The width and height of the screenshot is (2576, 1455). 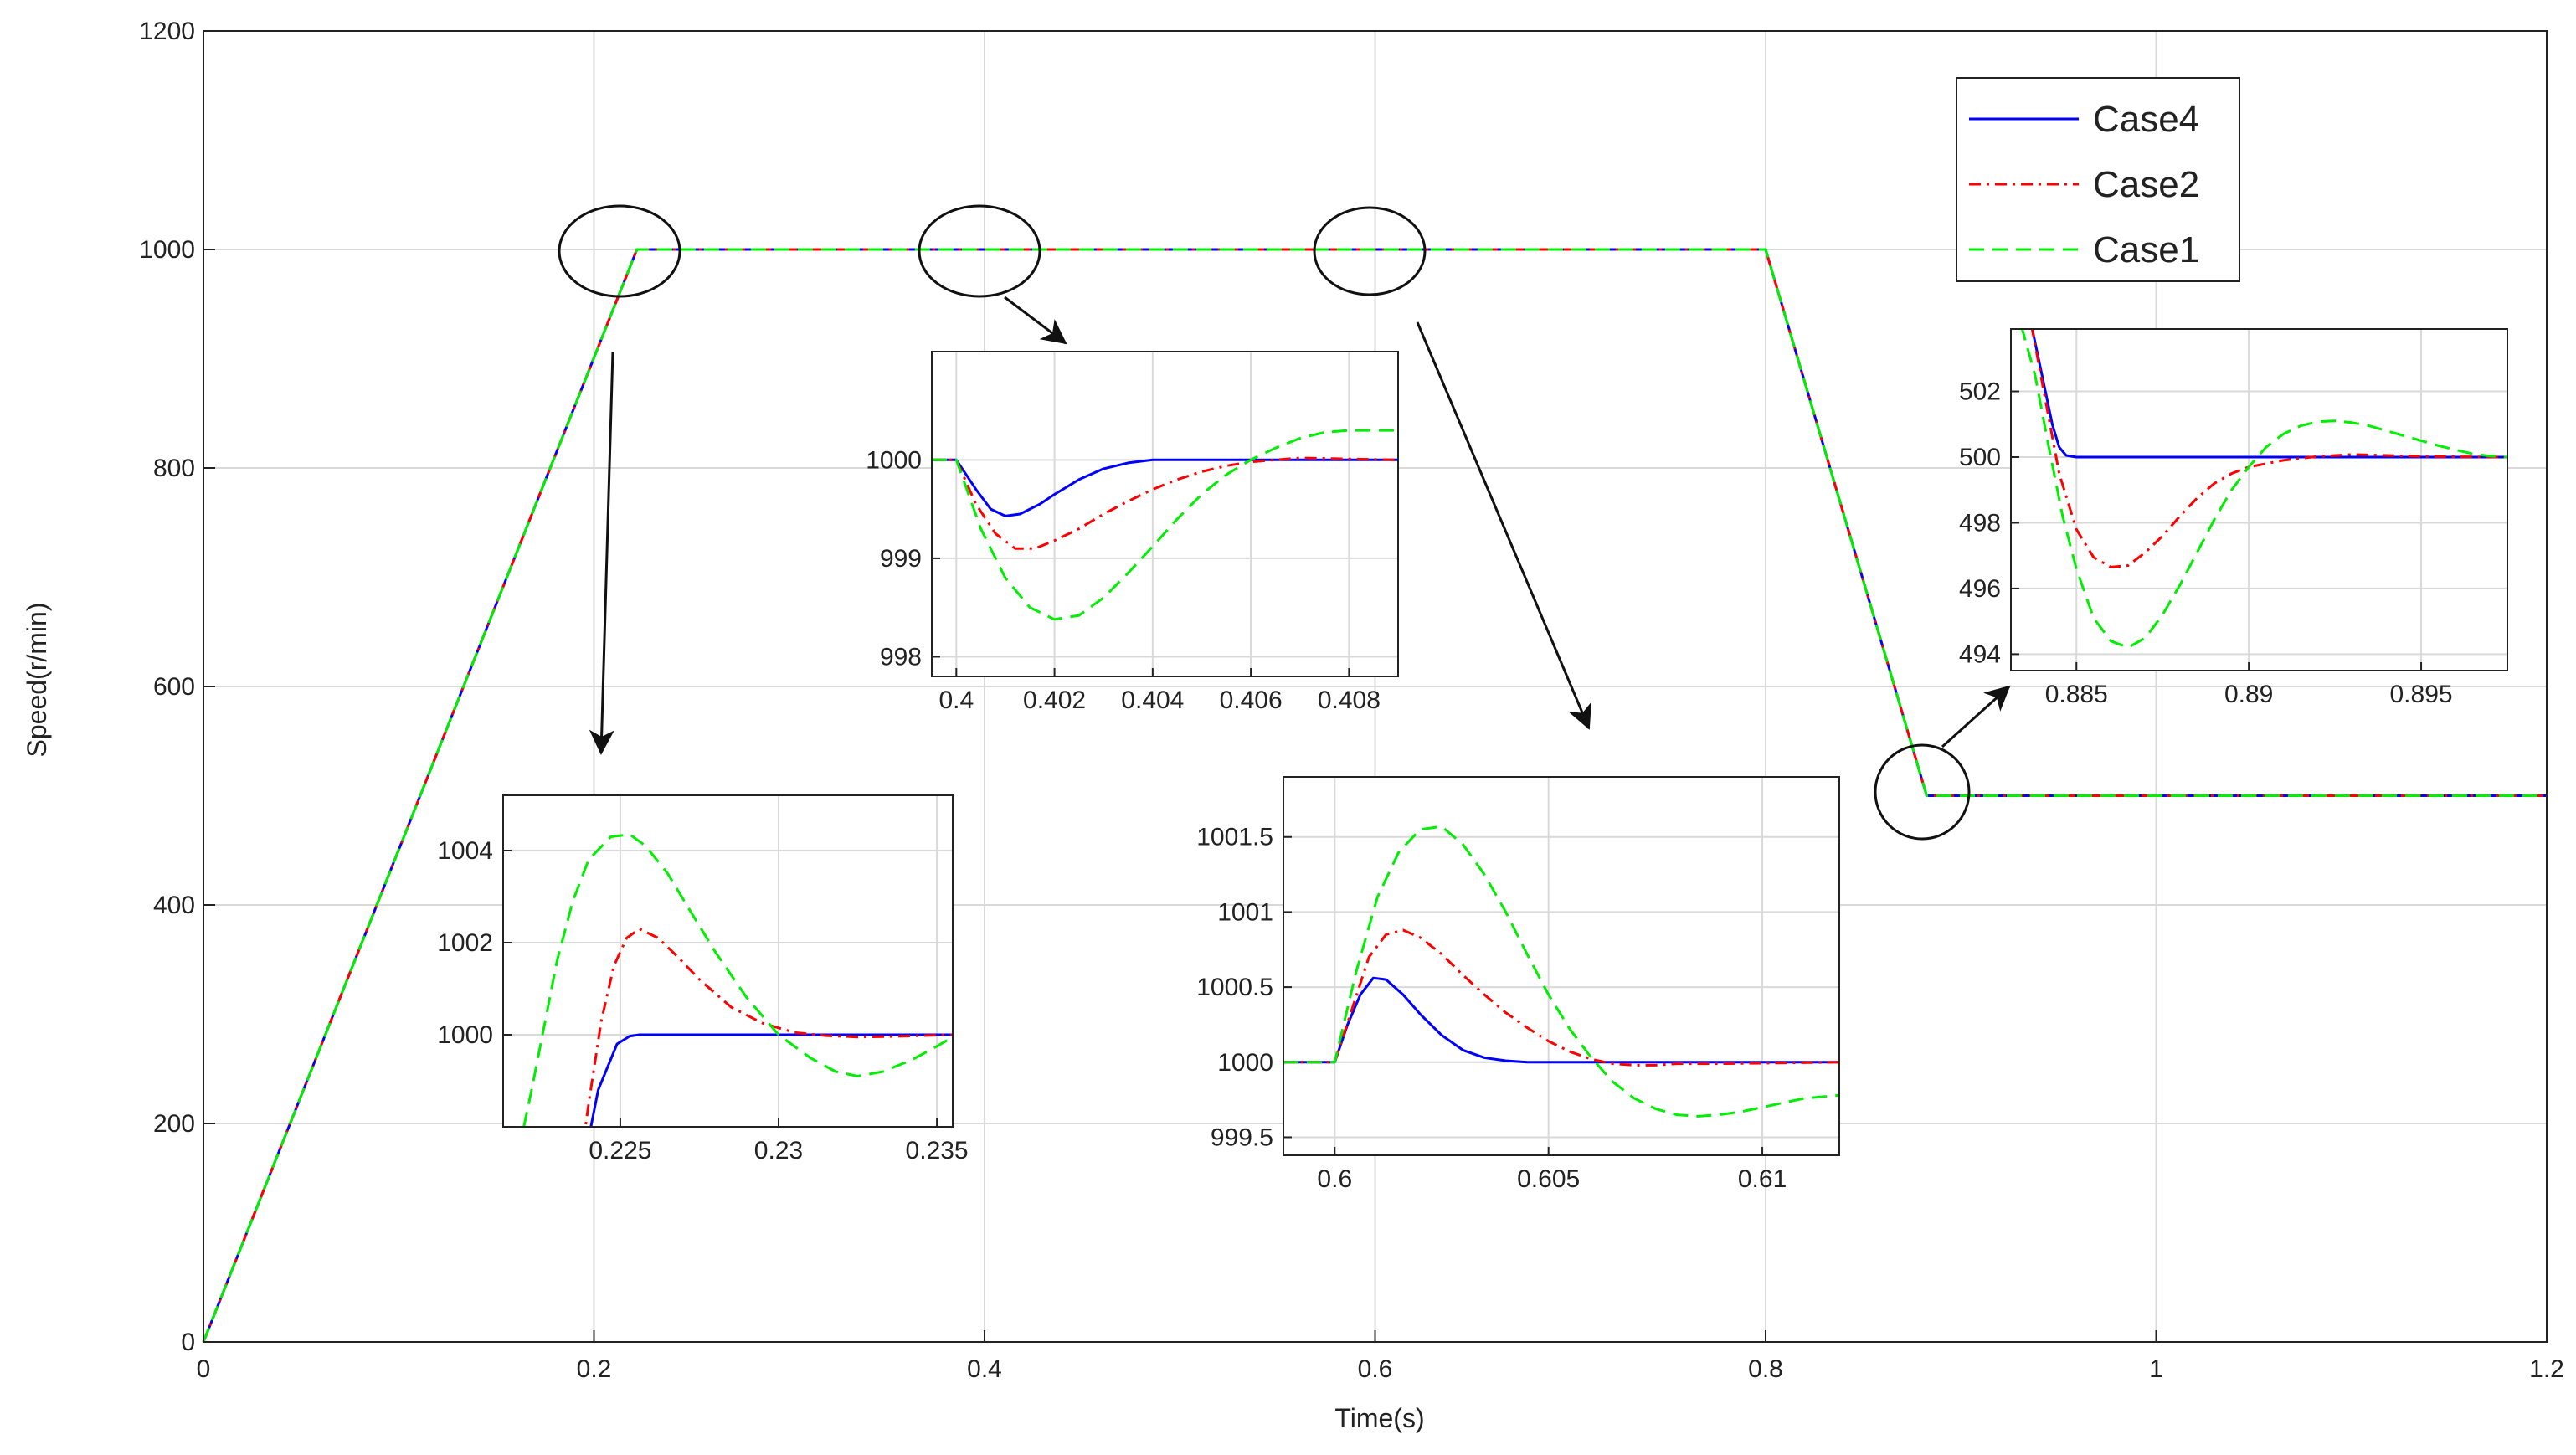 I want to click on x-tick-label: 0, so click(x=204, y=1369).